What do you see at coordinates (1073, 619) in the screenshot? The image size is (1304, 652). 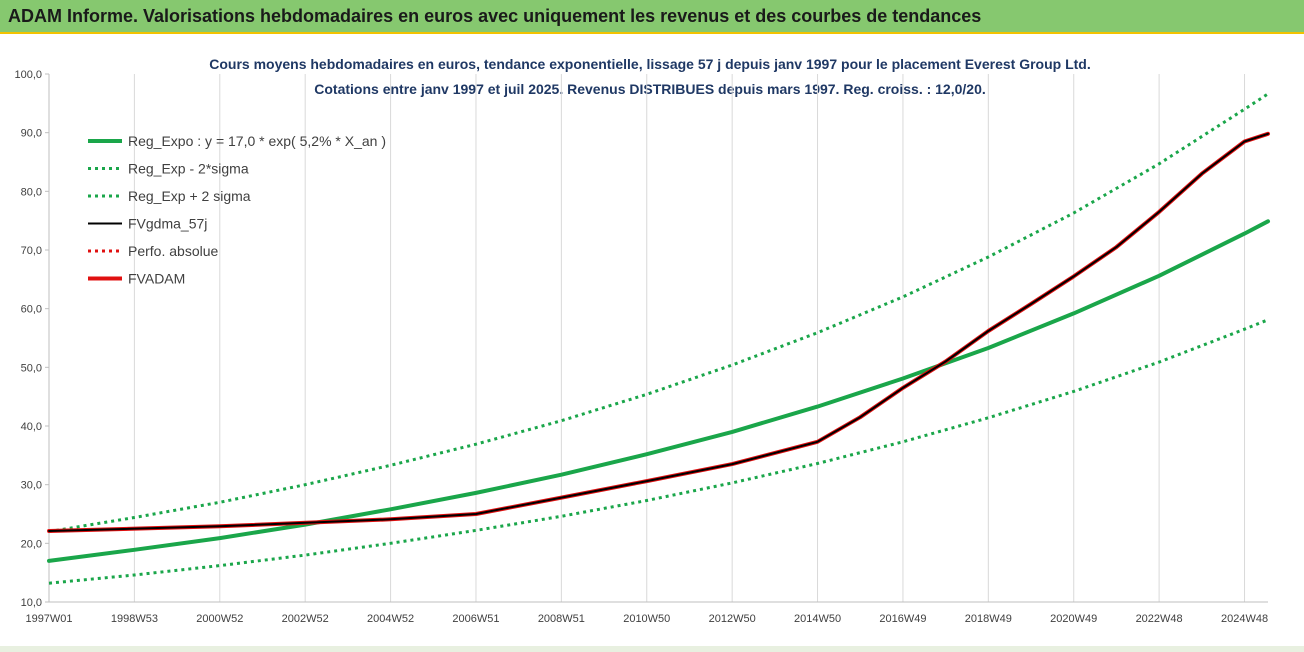 I see `x-tick-label: 2020W49` at bounding box center [1073, 619].